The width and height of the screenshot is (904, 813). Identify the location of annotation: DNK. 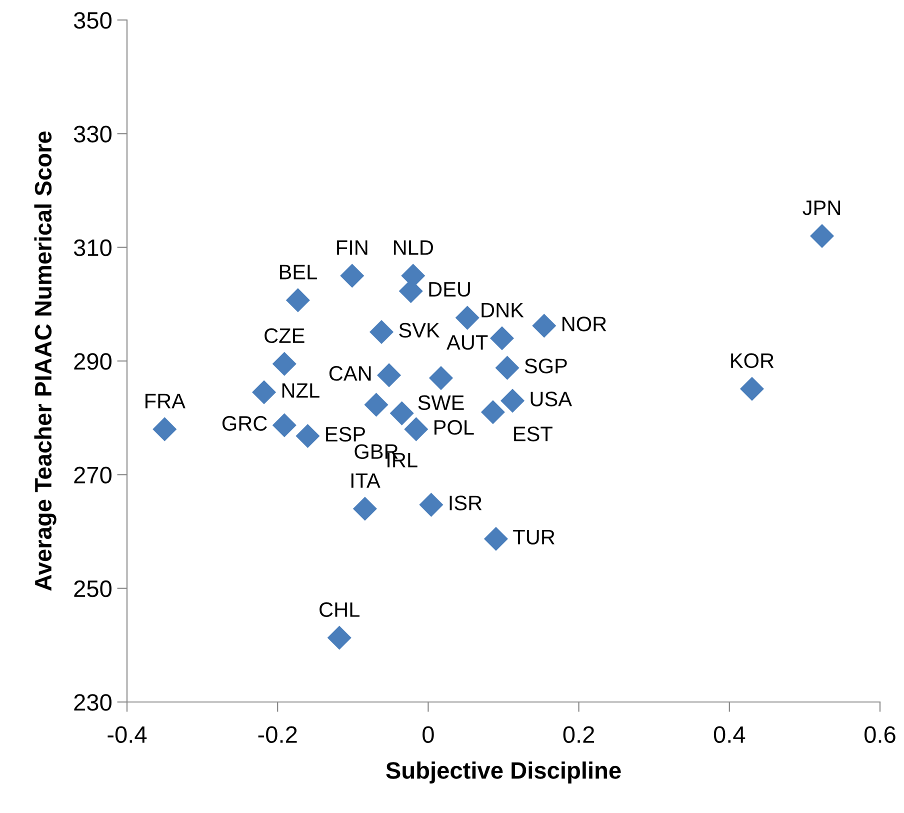
(503, 310).